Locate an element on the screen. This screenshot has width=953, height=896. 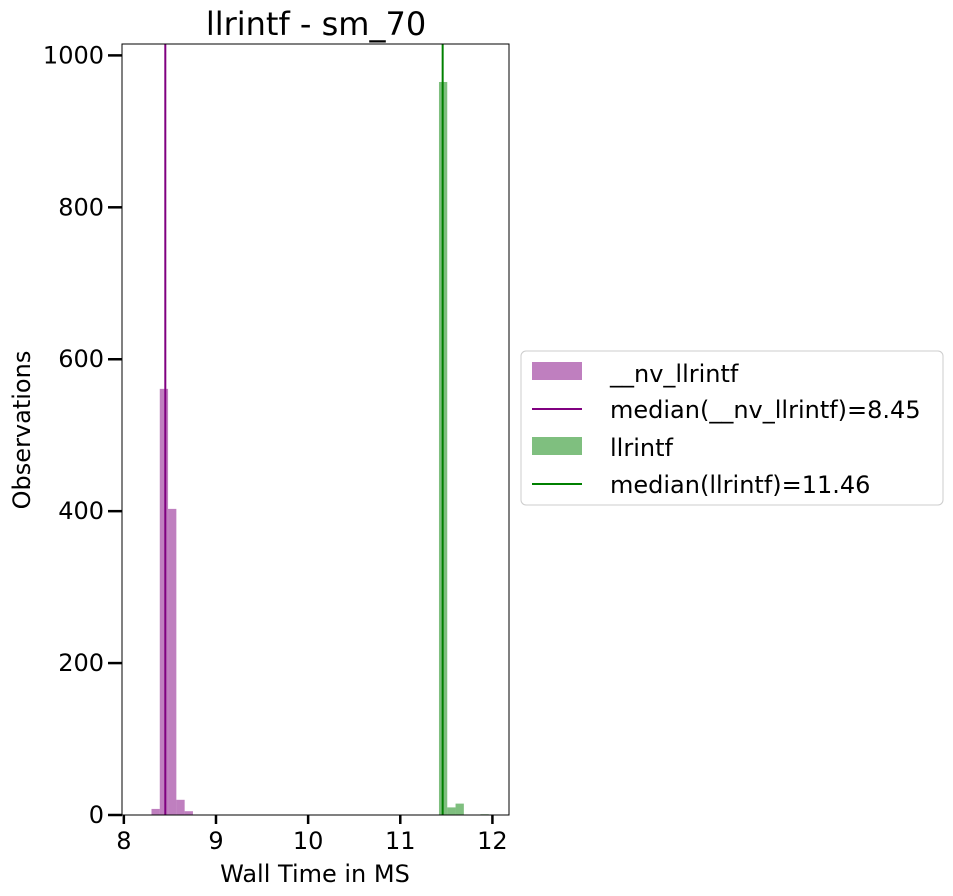
y-tick-label: 1000 is located at coordinates (73, 55).